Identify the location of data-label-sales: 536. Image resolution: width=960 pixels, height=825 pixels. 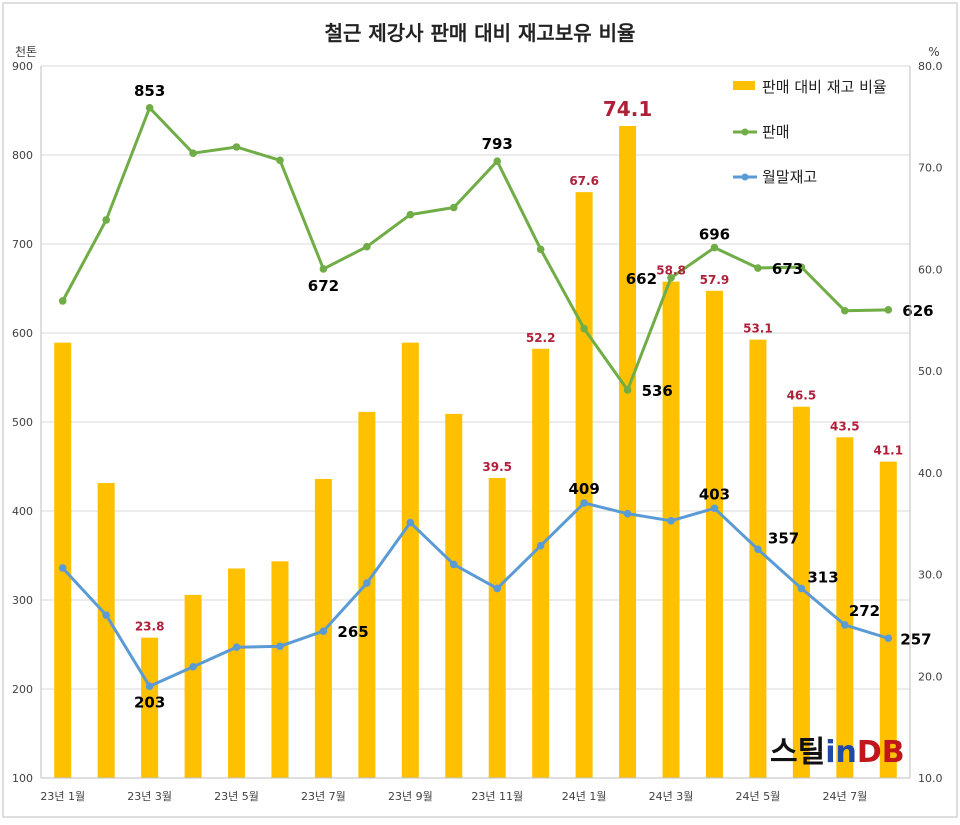
(657, 391).